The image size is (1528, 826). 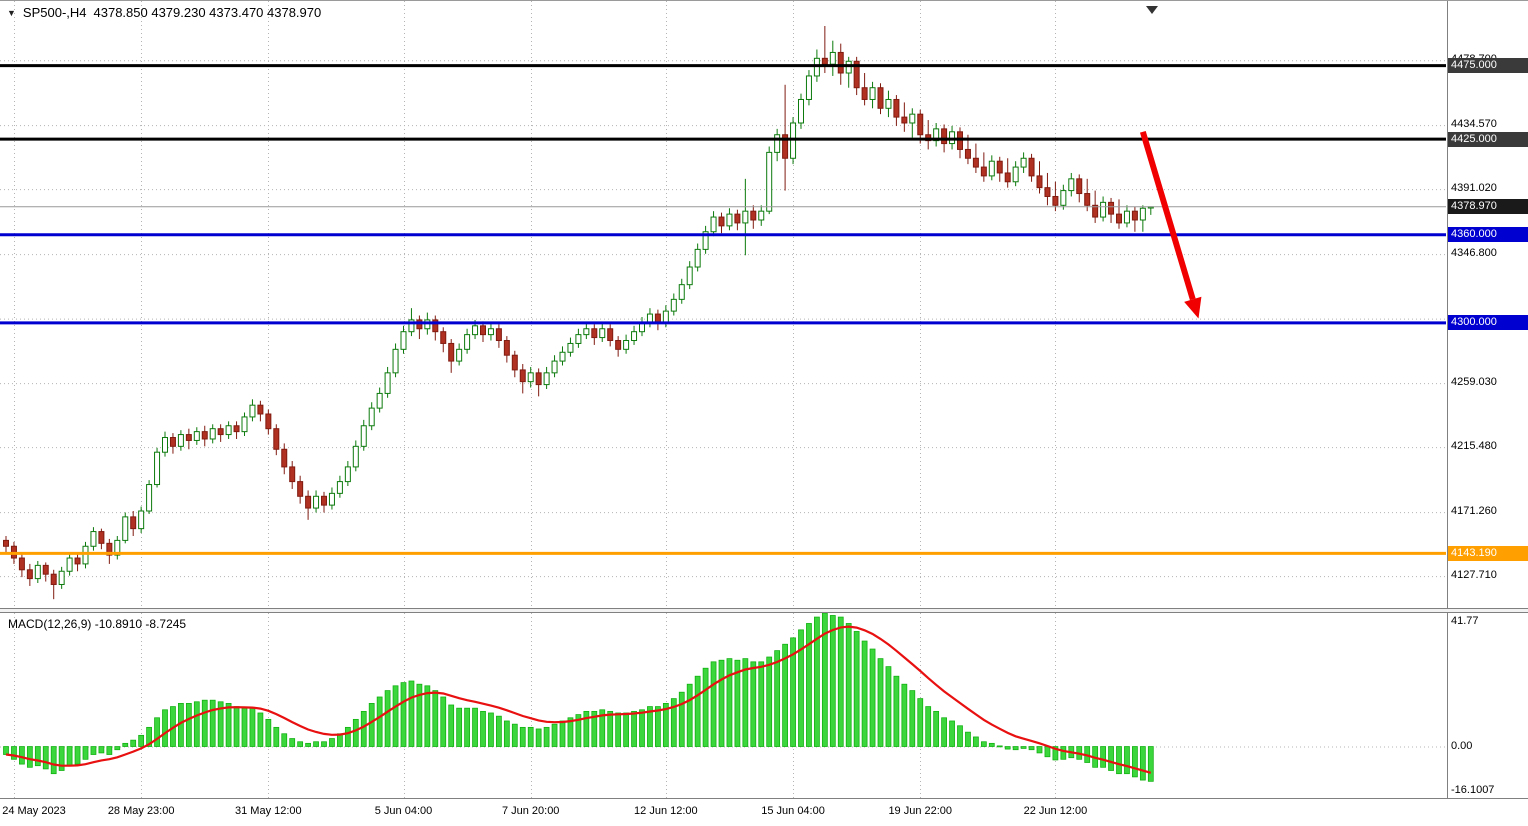 What do you see at coordinates (1474, 188) in the screenshot?
I see `price-tick-label: 4391.020` at bounding box center [1474, 188].